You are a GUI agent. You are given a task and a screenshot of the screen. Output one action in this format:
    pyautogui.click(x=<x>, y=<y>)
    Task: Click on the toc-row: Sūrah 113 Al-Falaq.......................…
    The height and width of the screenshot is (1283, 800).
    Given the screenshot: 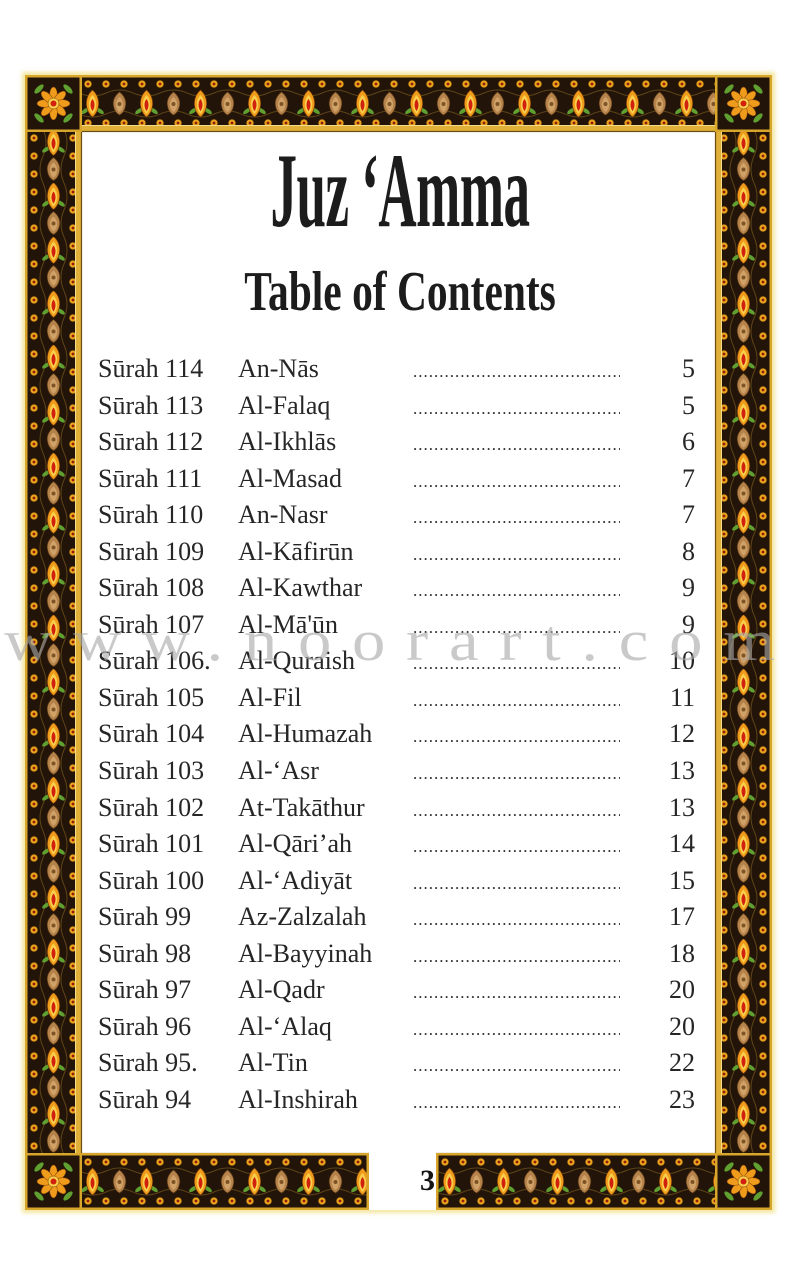 What is the action you would take?
    pyautogui.click(x=396, y=406)
    